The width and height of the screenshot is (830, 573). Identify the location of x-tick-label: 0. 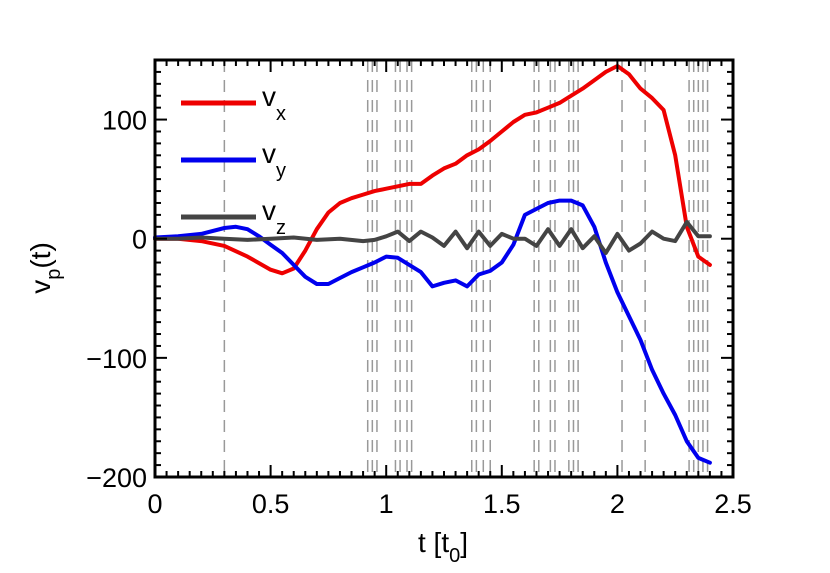
(154, 504).